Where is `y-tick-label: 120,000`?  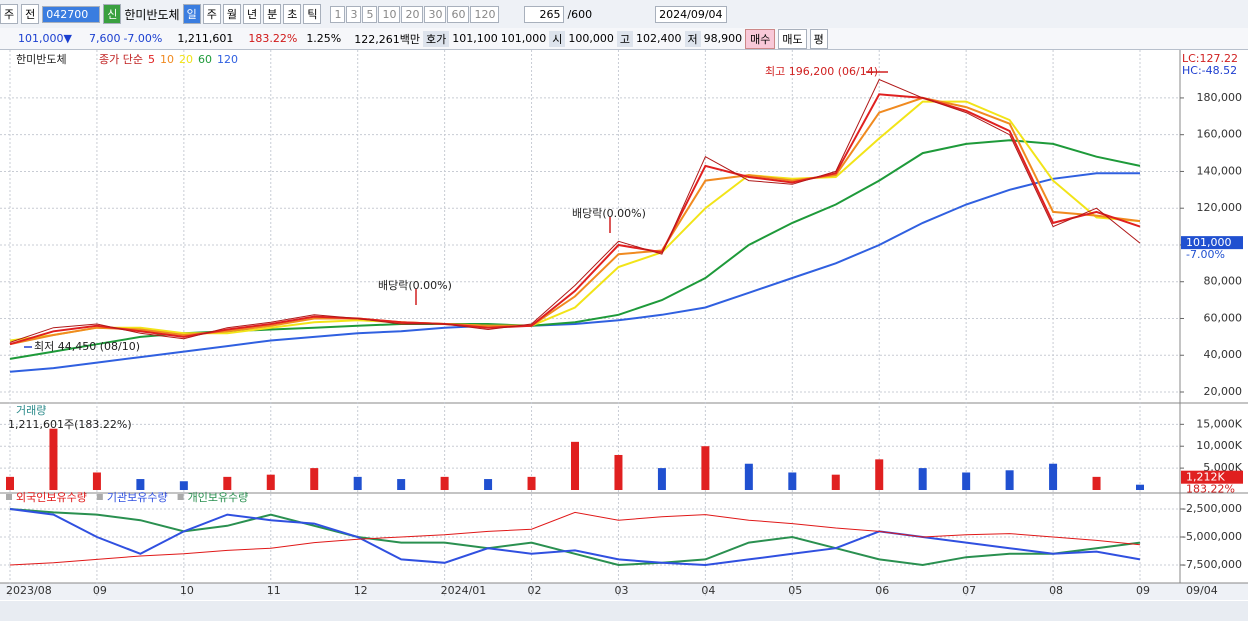
y-tick-label: 120,000 is located at coordinates (1220, 207).